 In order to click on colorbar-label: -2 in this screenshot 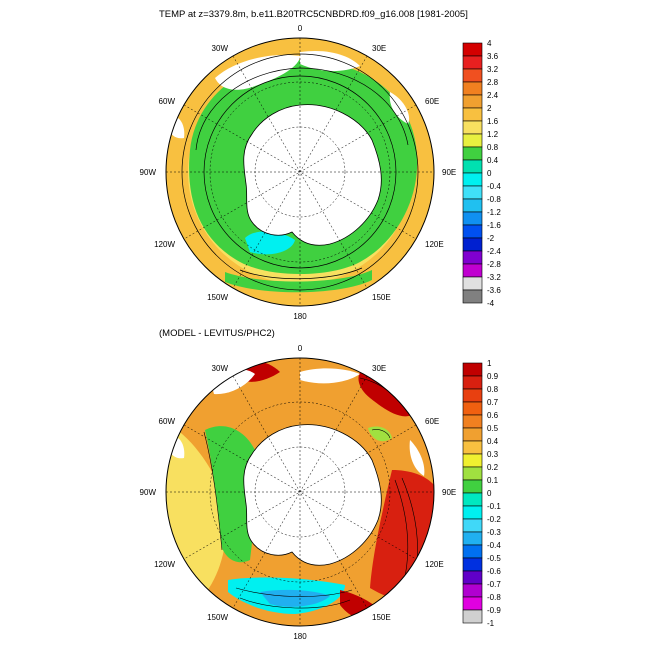, I will do `click(491, 238)`.